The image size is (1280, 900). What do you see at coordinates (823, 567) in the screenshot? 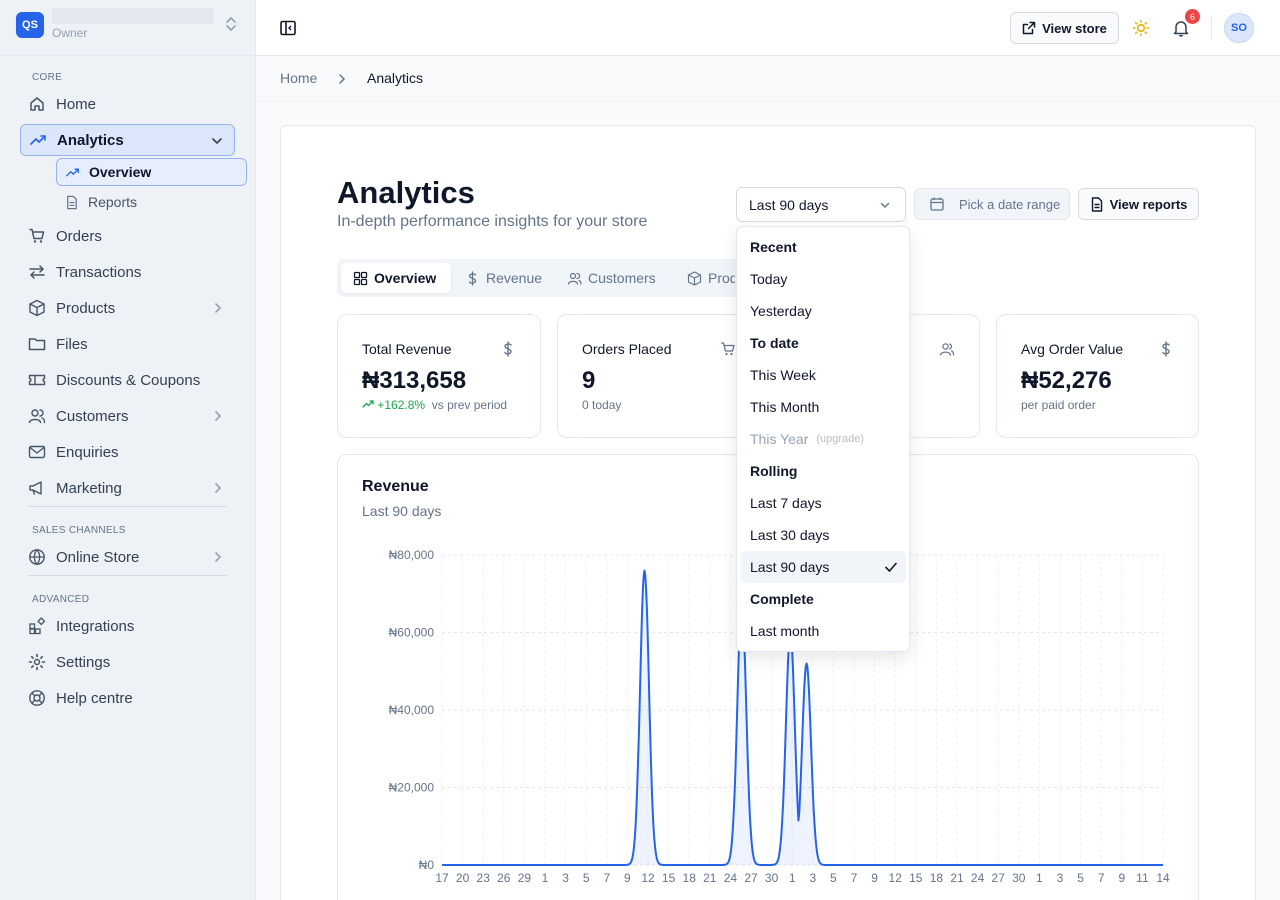
I see `dropdown-option-last-90-days: Last 90 days` at bounding box center [823, 567].